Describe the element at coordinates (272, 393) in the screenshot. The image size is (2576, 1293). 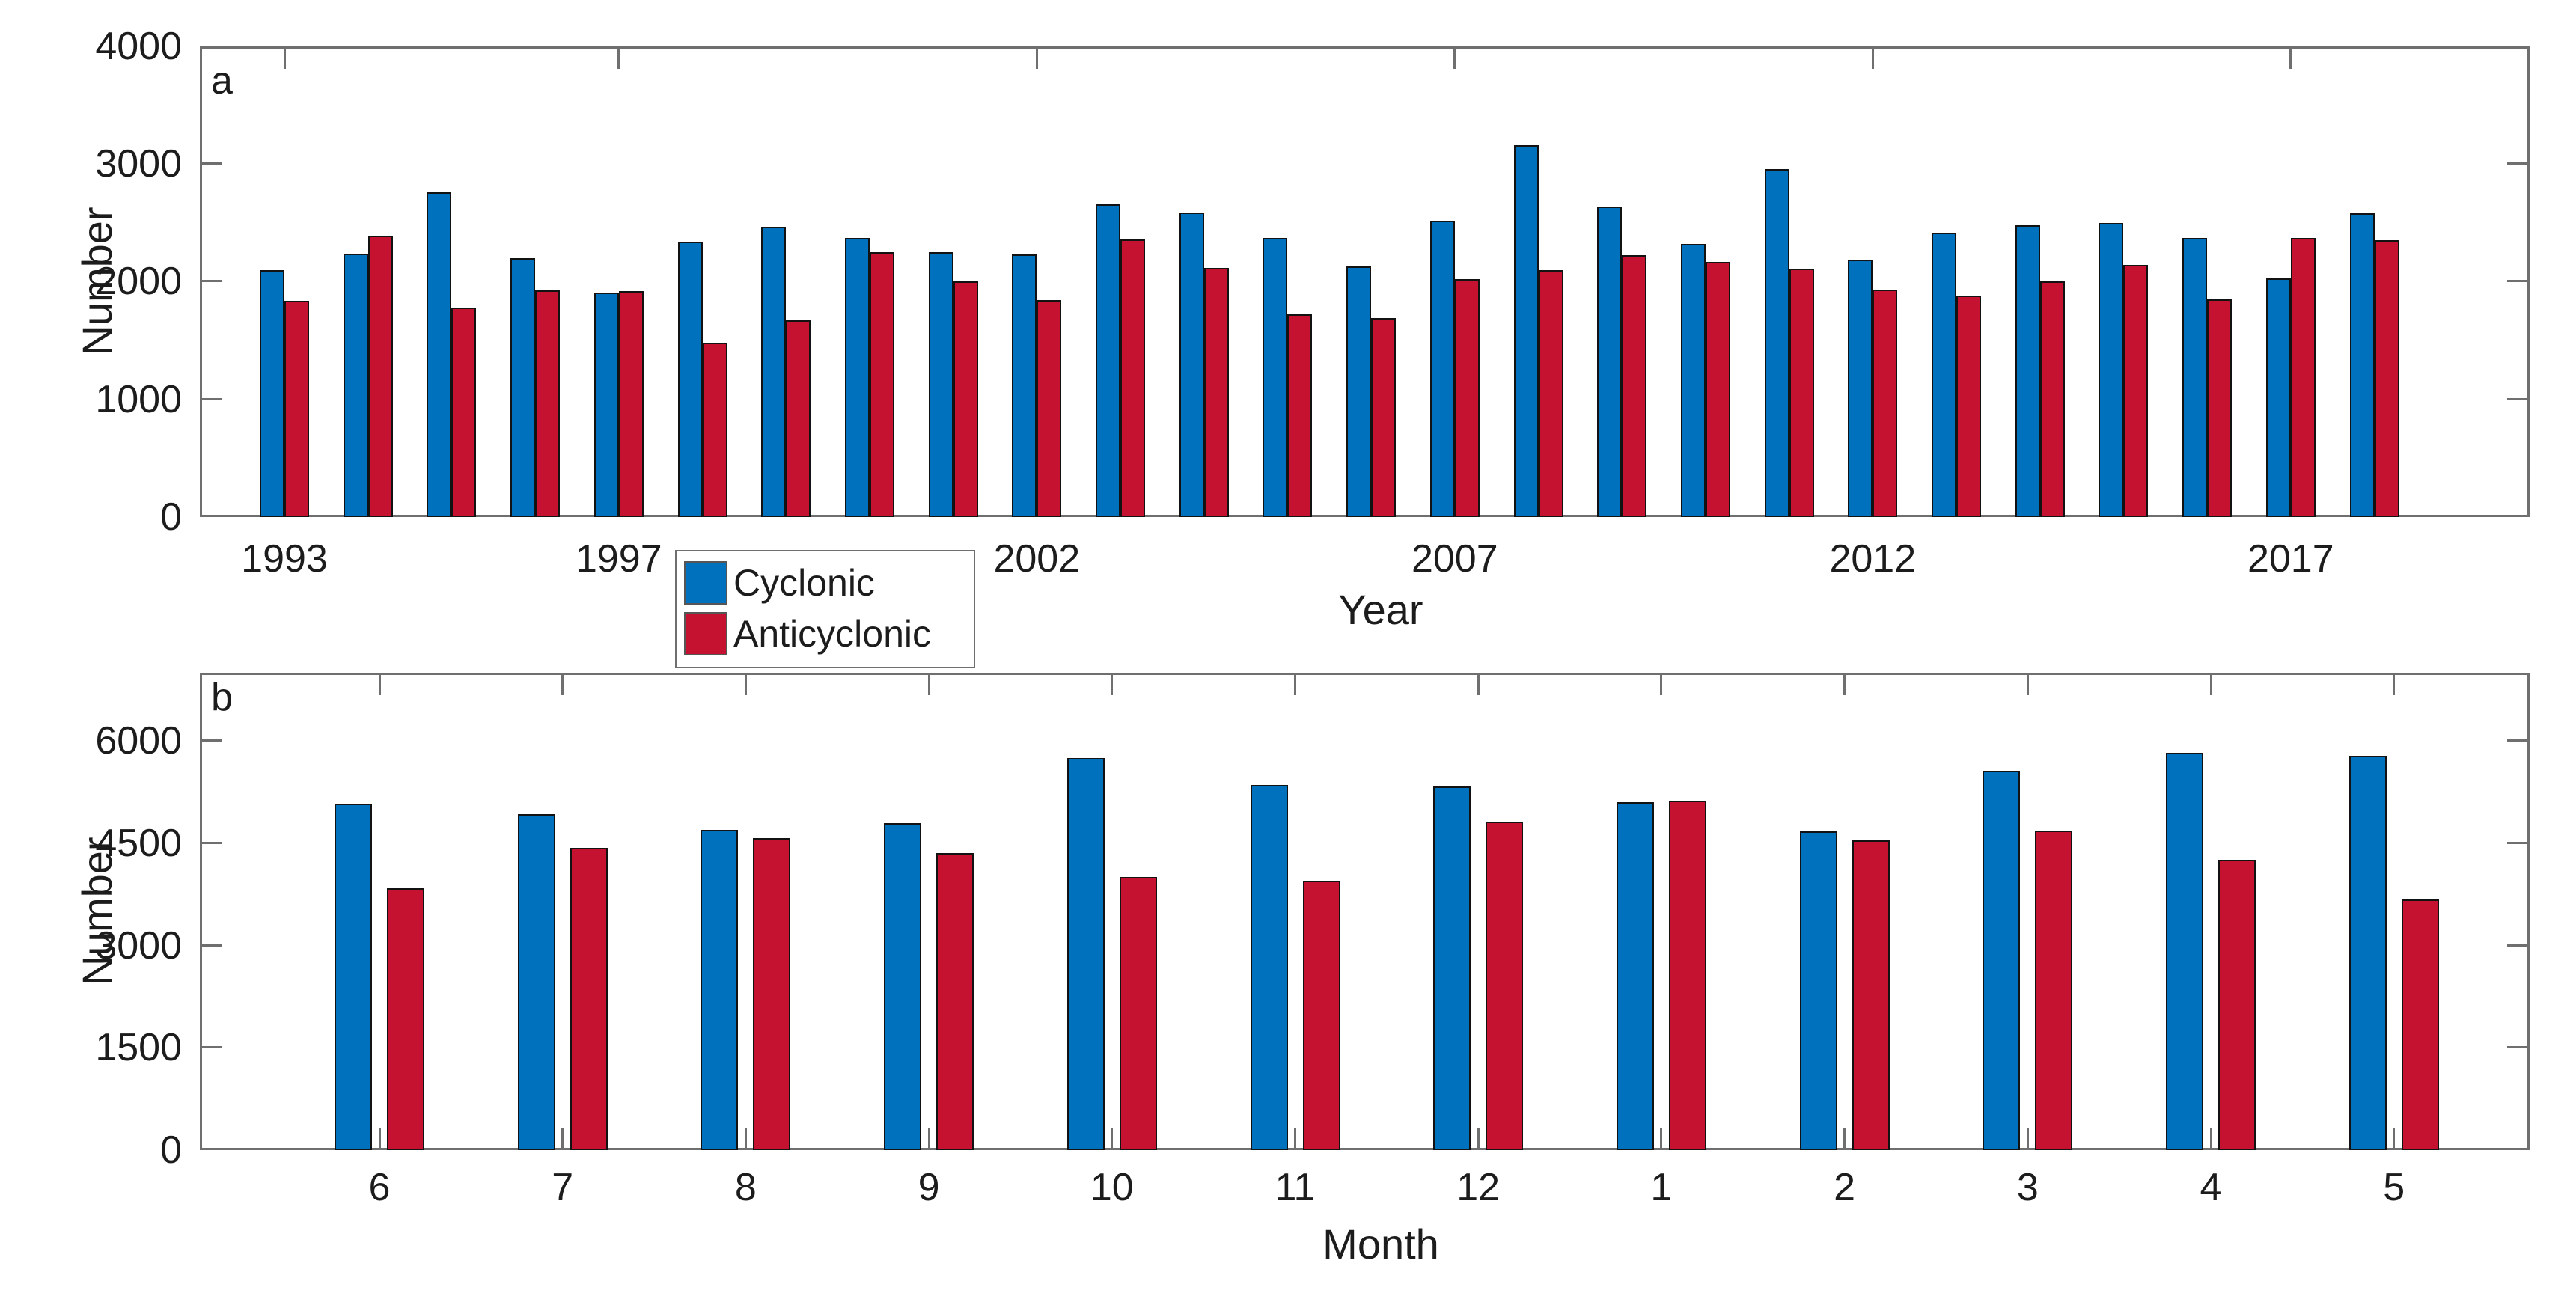
I see `bar-cyclonic-1993` at that location.